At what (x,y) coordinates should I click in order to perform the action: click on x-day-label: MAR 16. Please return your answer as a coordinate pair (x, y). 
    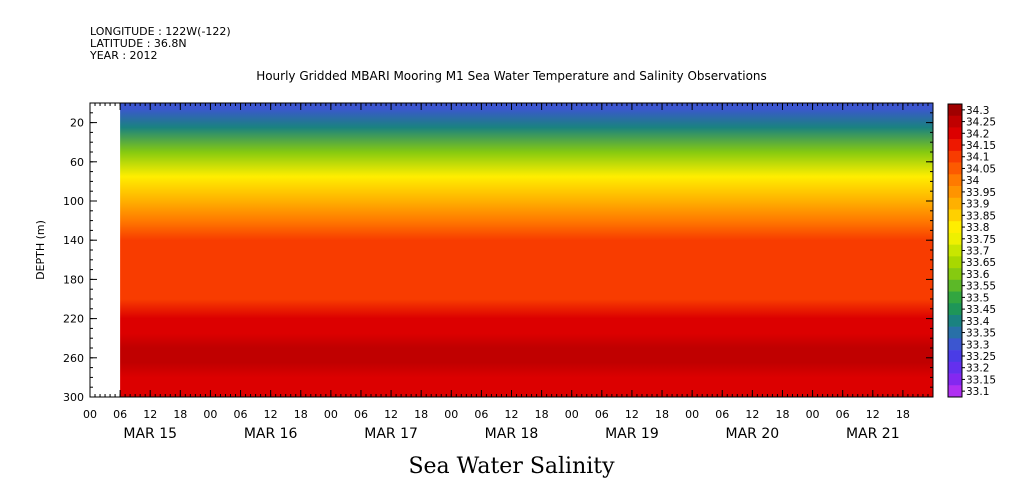
    Looking at the image, I should click on (271, 434).